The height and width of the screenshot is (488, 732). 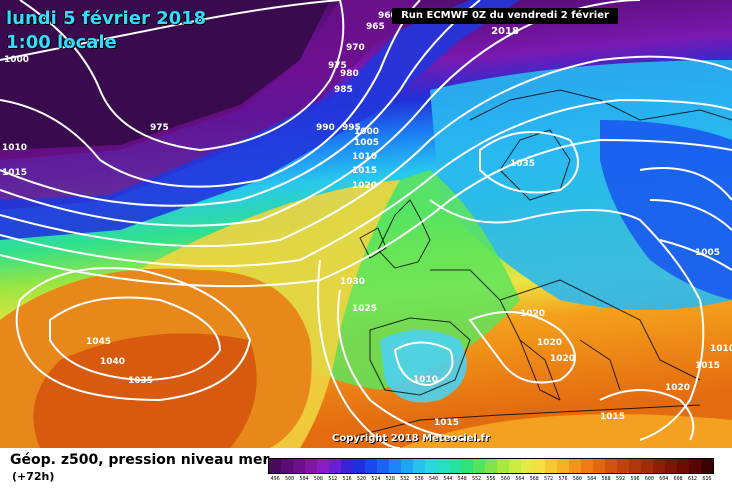 I want to click on isobar-label-1015-west: 1015, so click(x=14, y=173).